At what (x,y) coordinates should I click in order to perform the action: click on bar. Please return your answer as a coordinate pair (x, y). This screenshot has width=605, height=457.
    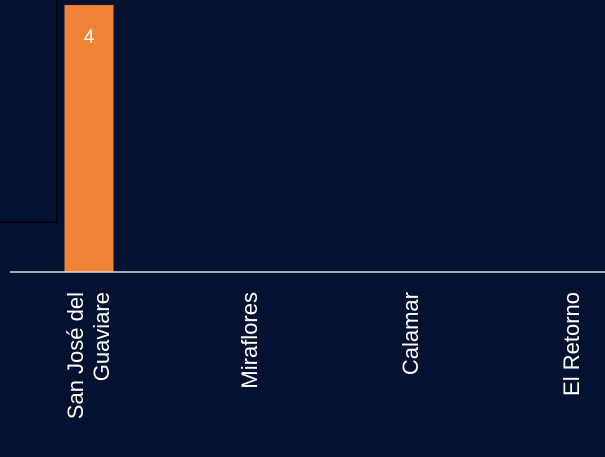
    Looking at the image, I should click on (89, 138).